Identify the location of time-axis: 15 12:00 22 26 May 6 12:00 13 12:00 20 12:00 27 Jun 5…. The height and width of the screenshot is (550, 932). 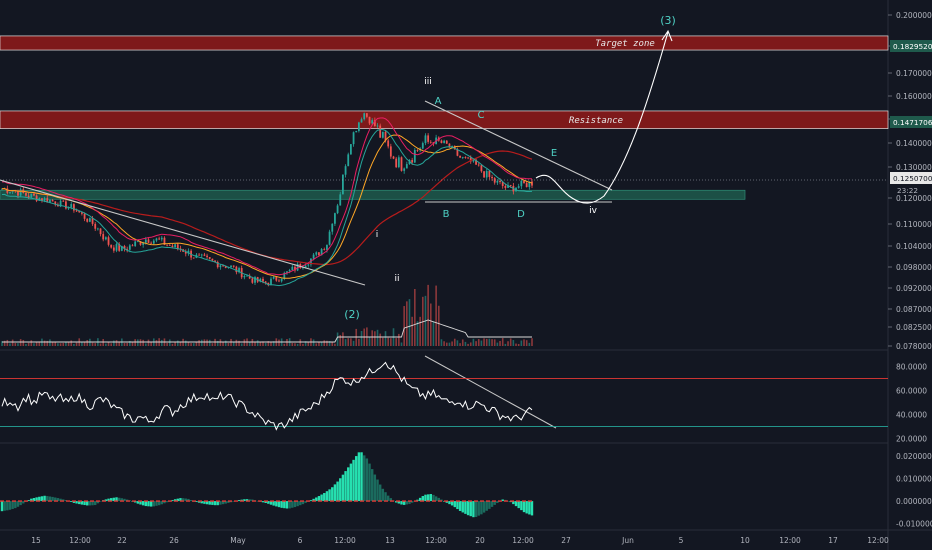
(460, 540).